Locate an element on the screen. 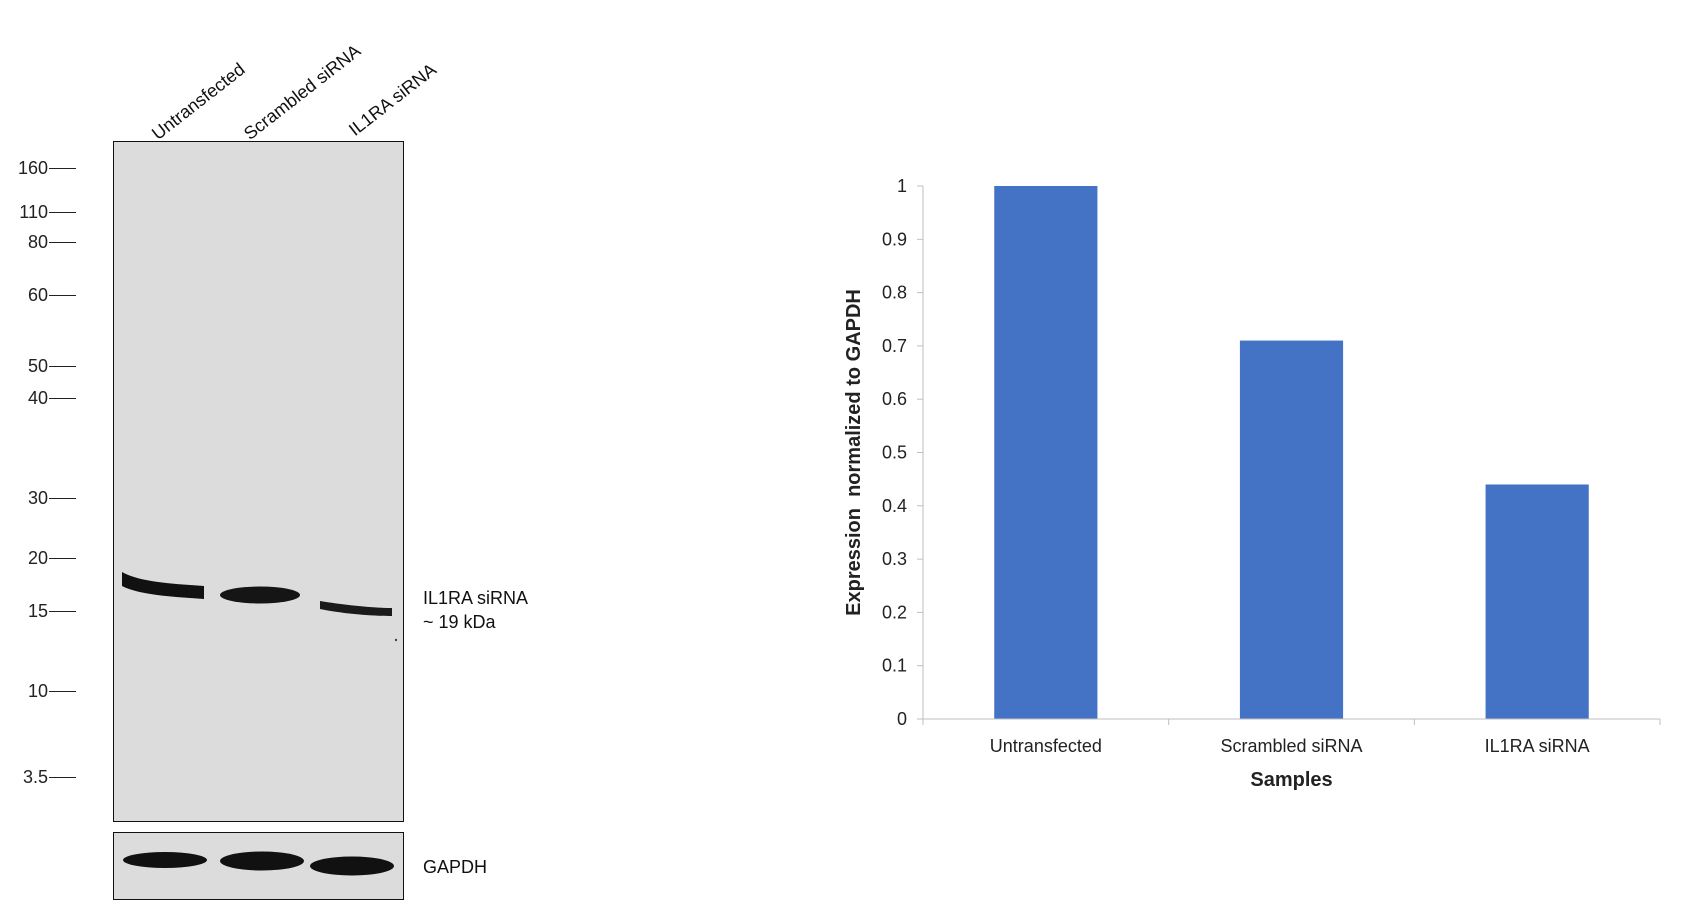 Image resolution: width=1684 pixels, height=904 pixels. marker-80: 80 is located at coordinates (38, 242).